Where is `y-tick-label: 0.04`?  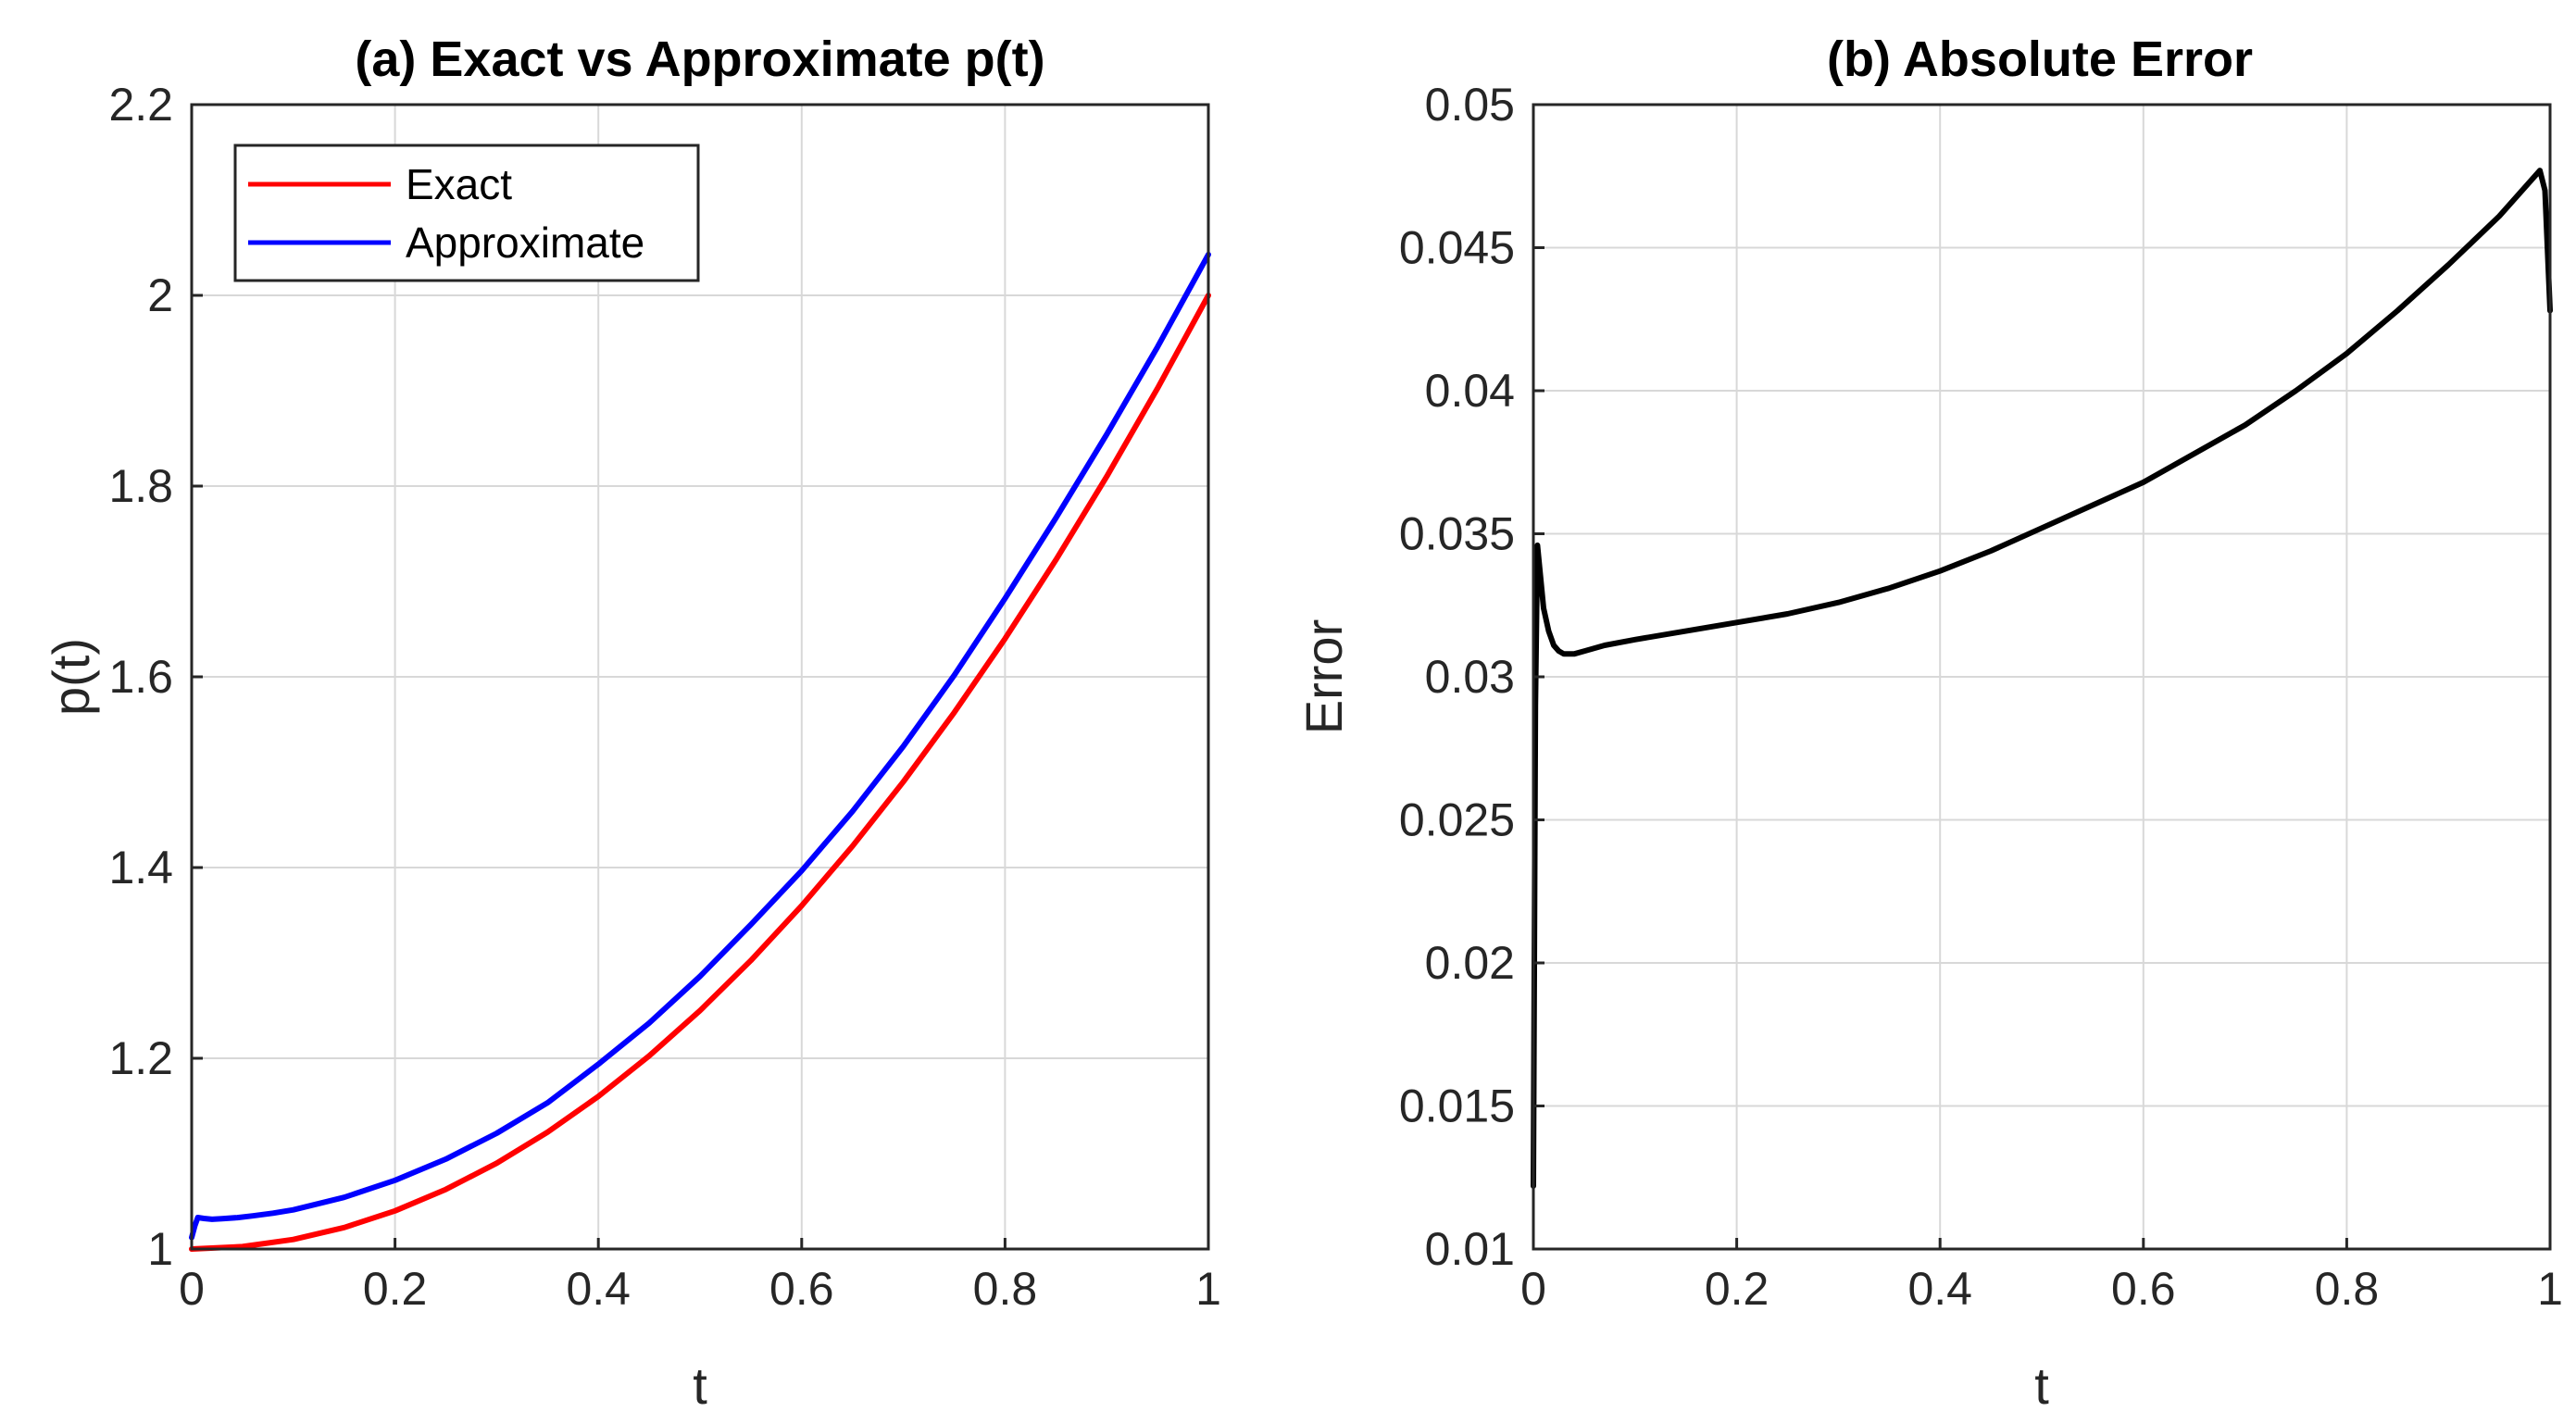
y-tick-label: 0.04 is located at coordinates (1470, 391).